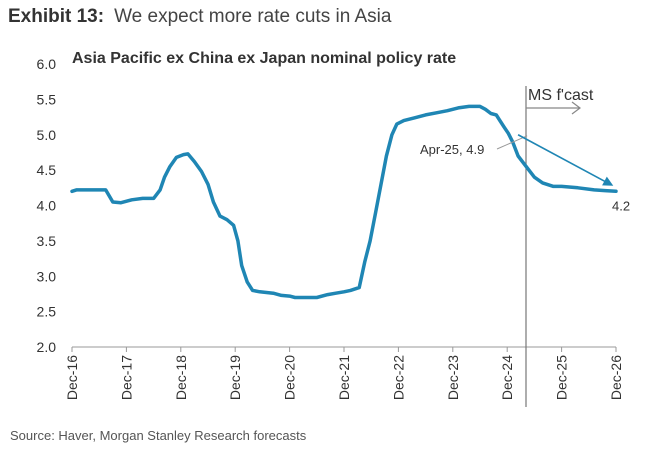  I want to click on y-axis: 2.0 2.5 3.0 3.5 4.0 4.5 5.0 5.5 6.0, so click(47, 205).